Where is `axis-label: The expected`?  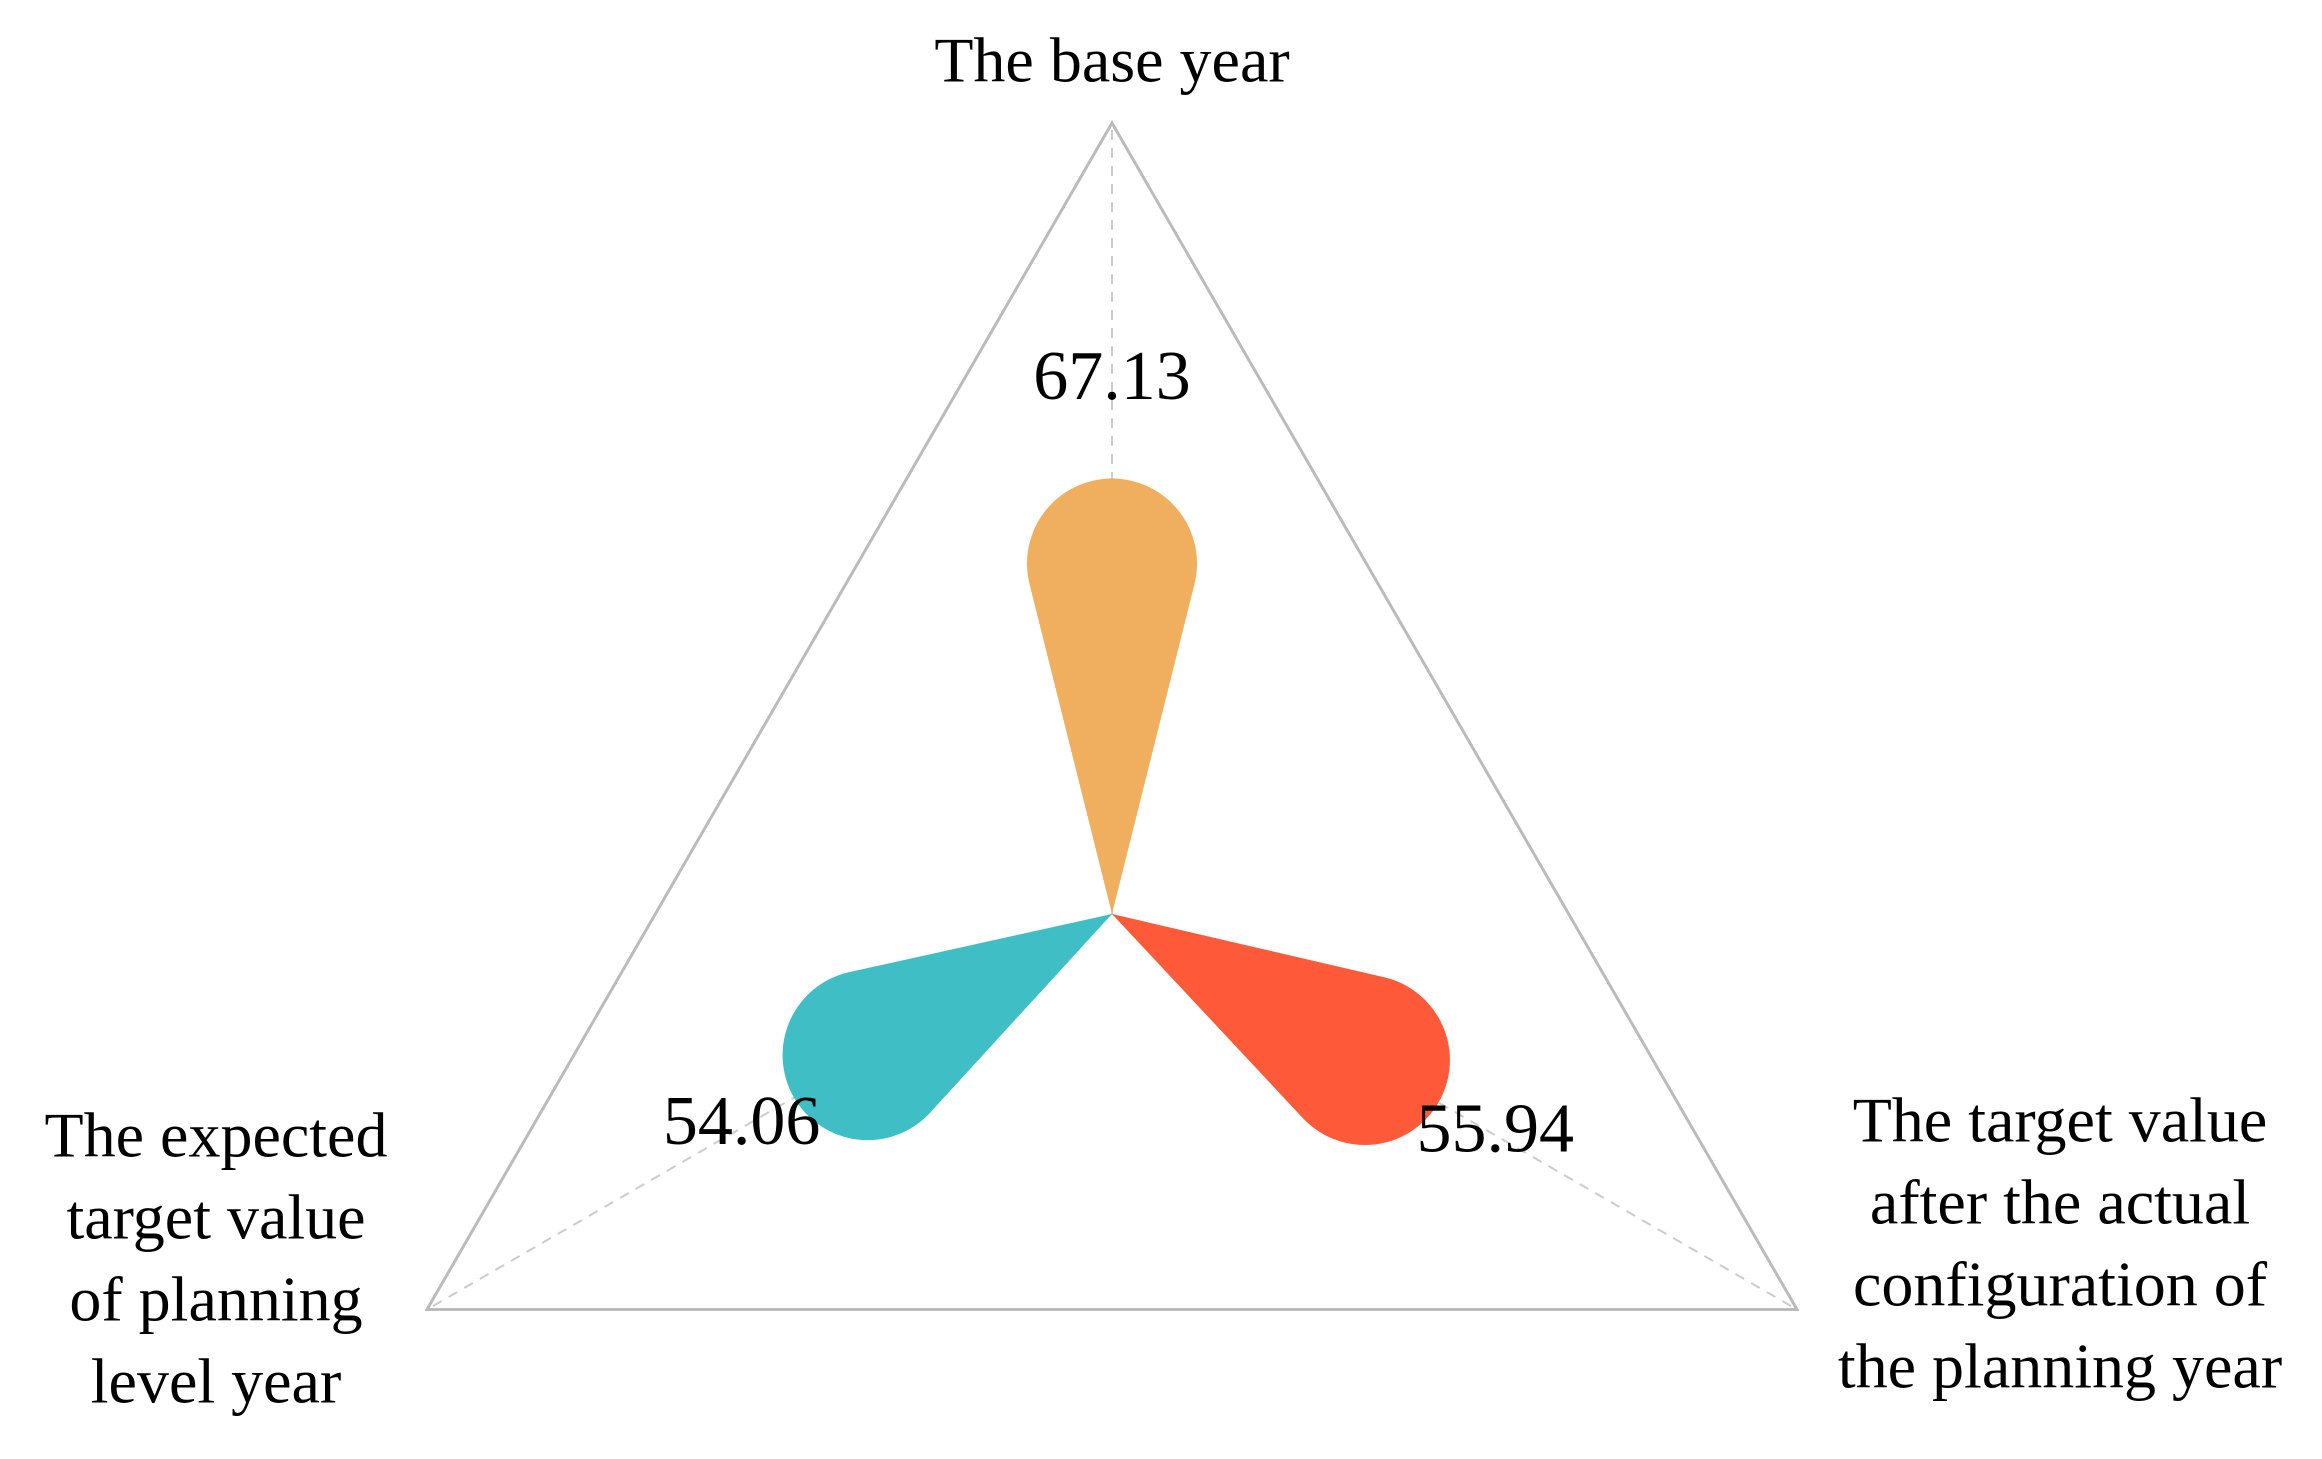 axis-label: The expected is located at coordinates (216, 1135).